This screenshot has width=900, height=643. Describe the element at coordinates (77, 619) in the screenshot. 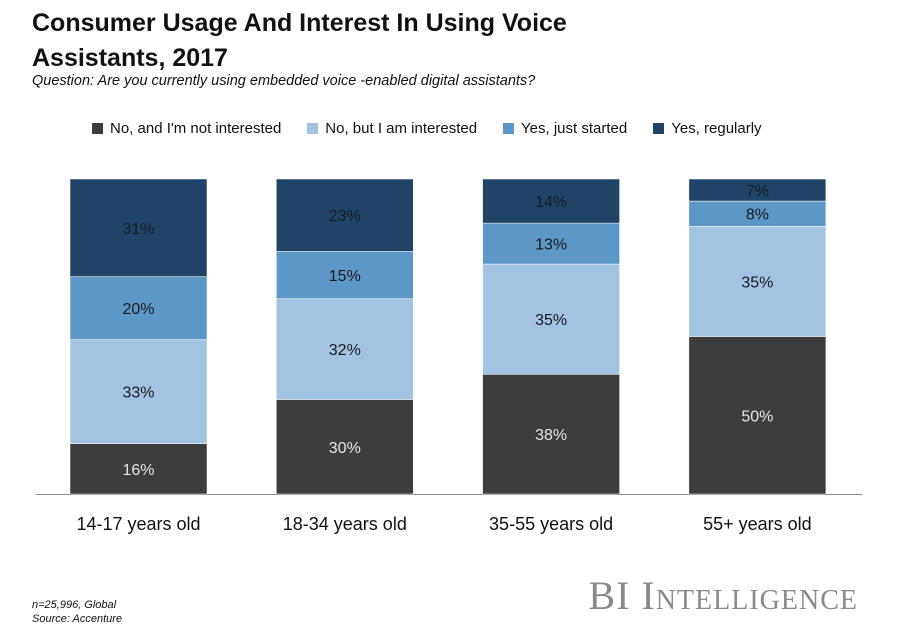

I see `footnote-source: Source: Accenture` at that location.